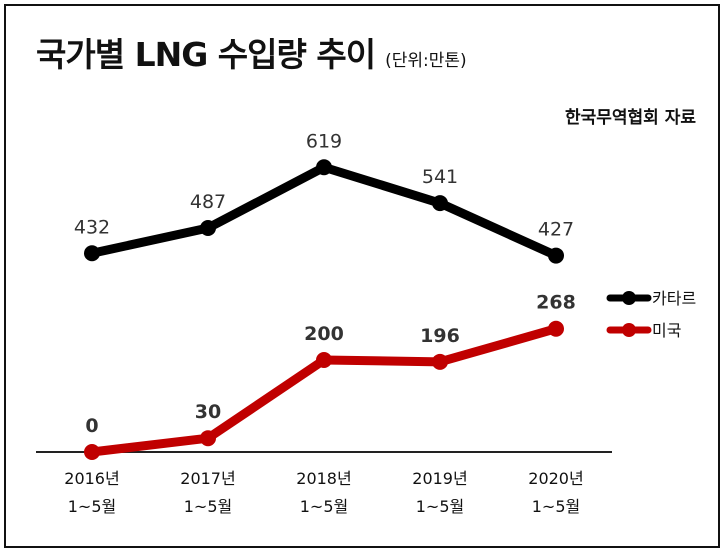  I want to click on data-label: 30, so click(208, 412).